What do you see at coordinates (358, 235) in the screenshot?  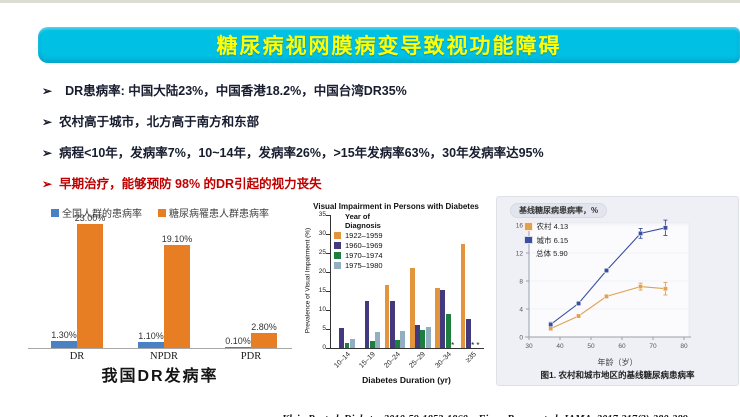 I see `legend-item: 1922–1959` at bounding box center [358, 235].